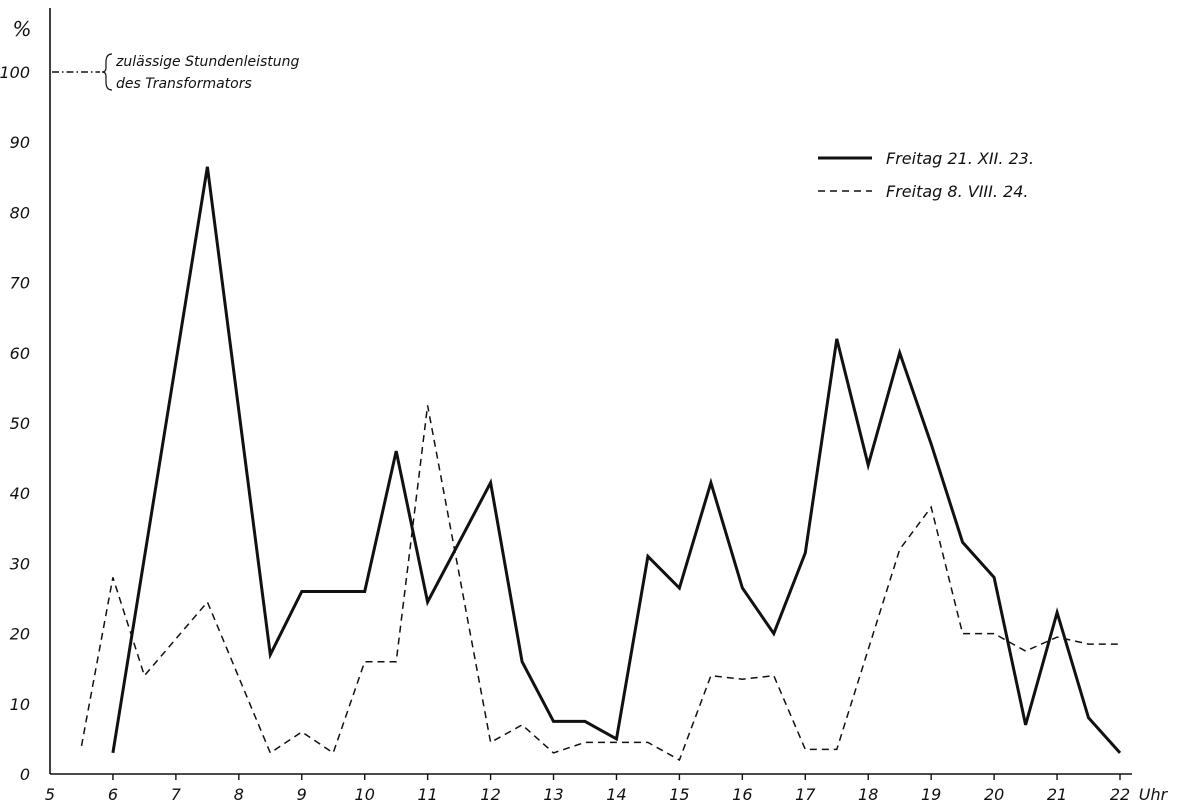 This screenshot has height=809, width=1179. I want to click on x-tick-label: 6, so click(113, 794).